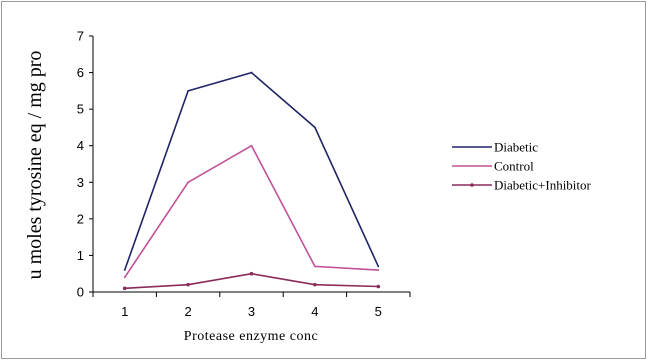  What do you see at coordinates (80, 109) in the screenshot?
I see `y-tick-label: 5` at bounding box center [80, 109].